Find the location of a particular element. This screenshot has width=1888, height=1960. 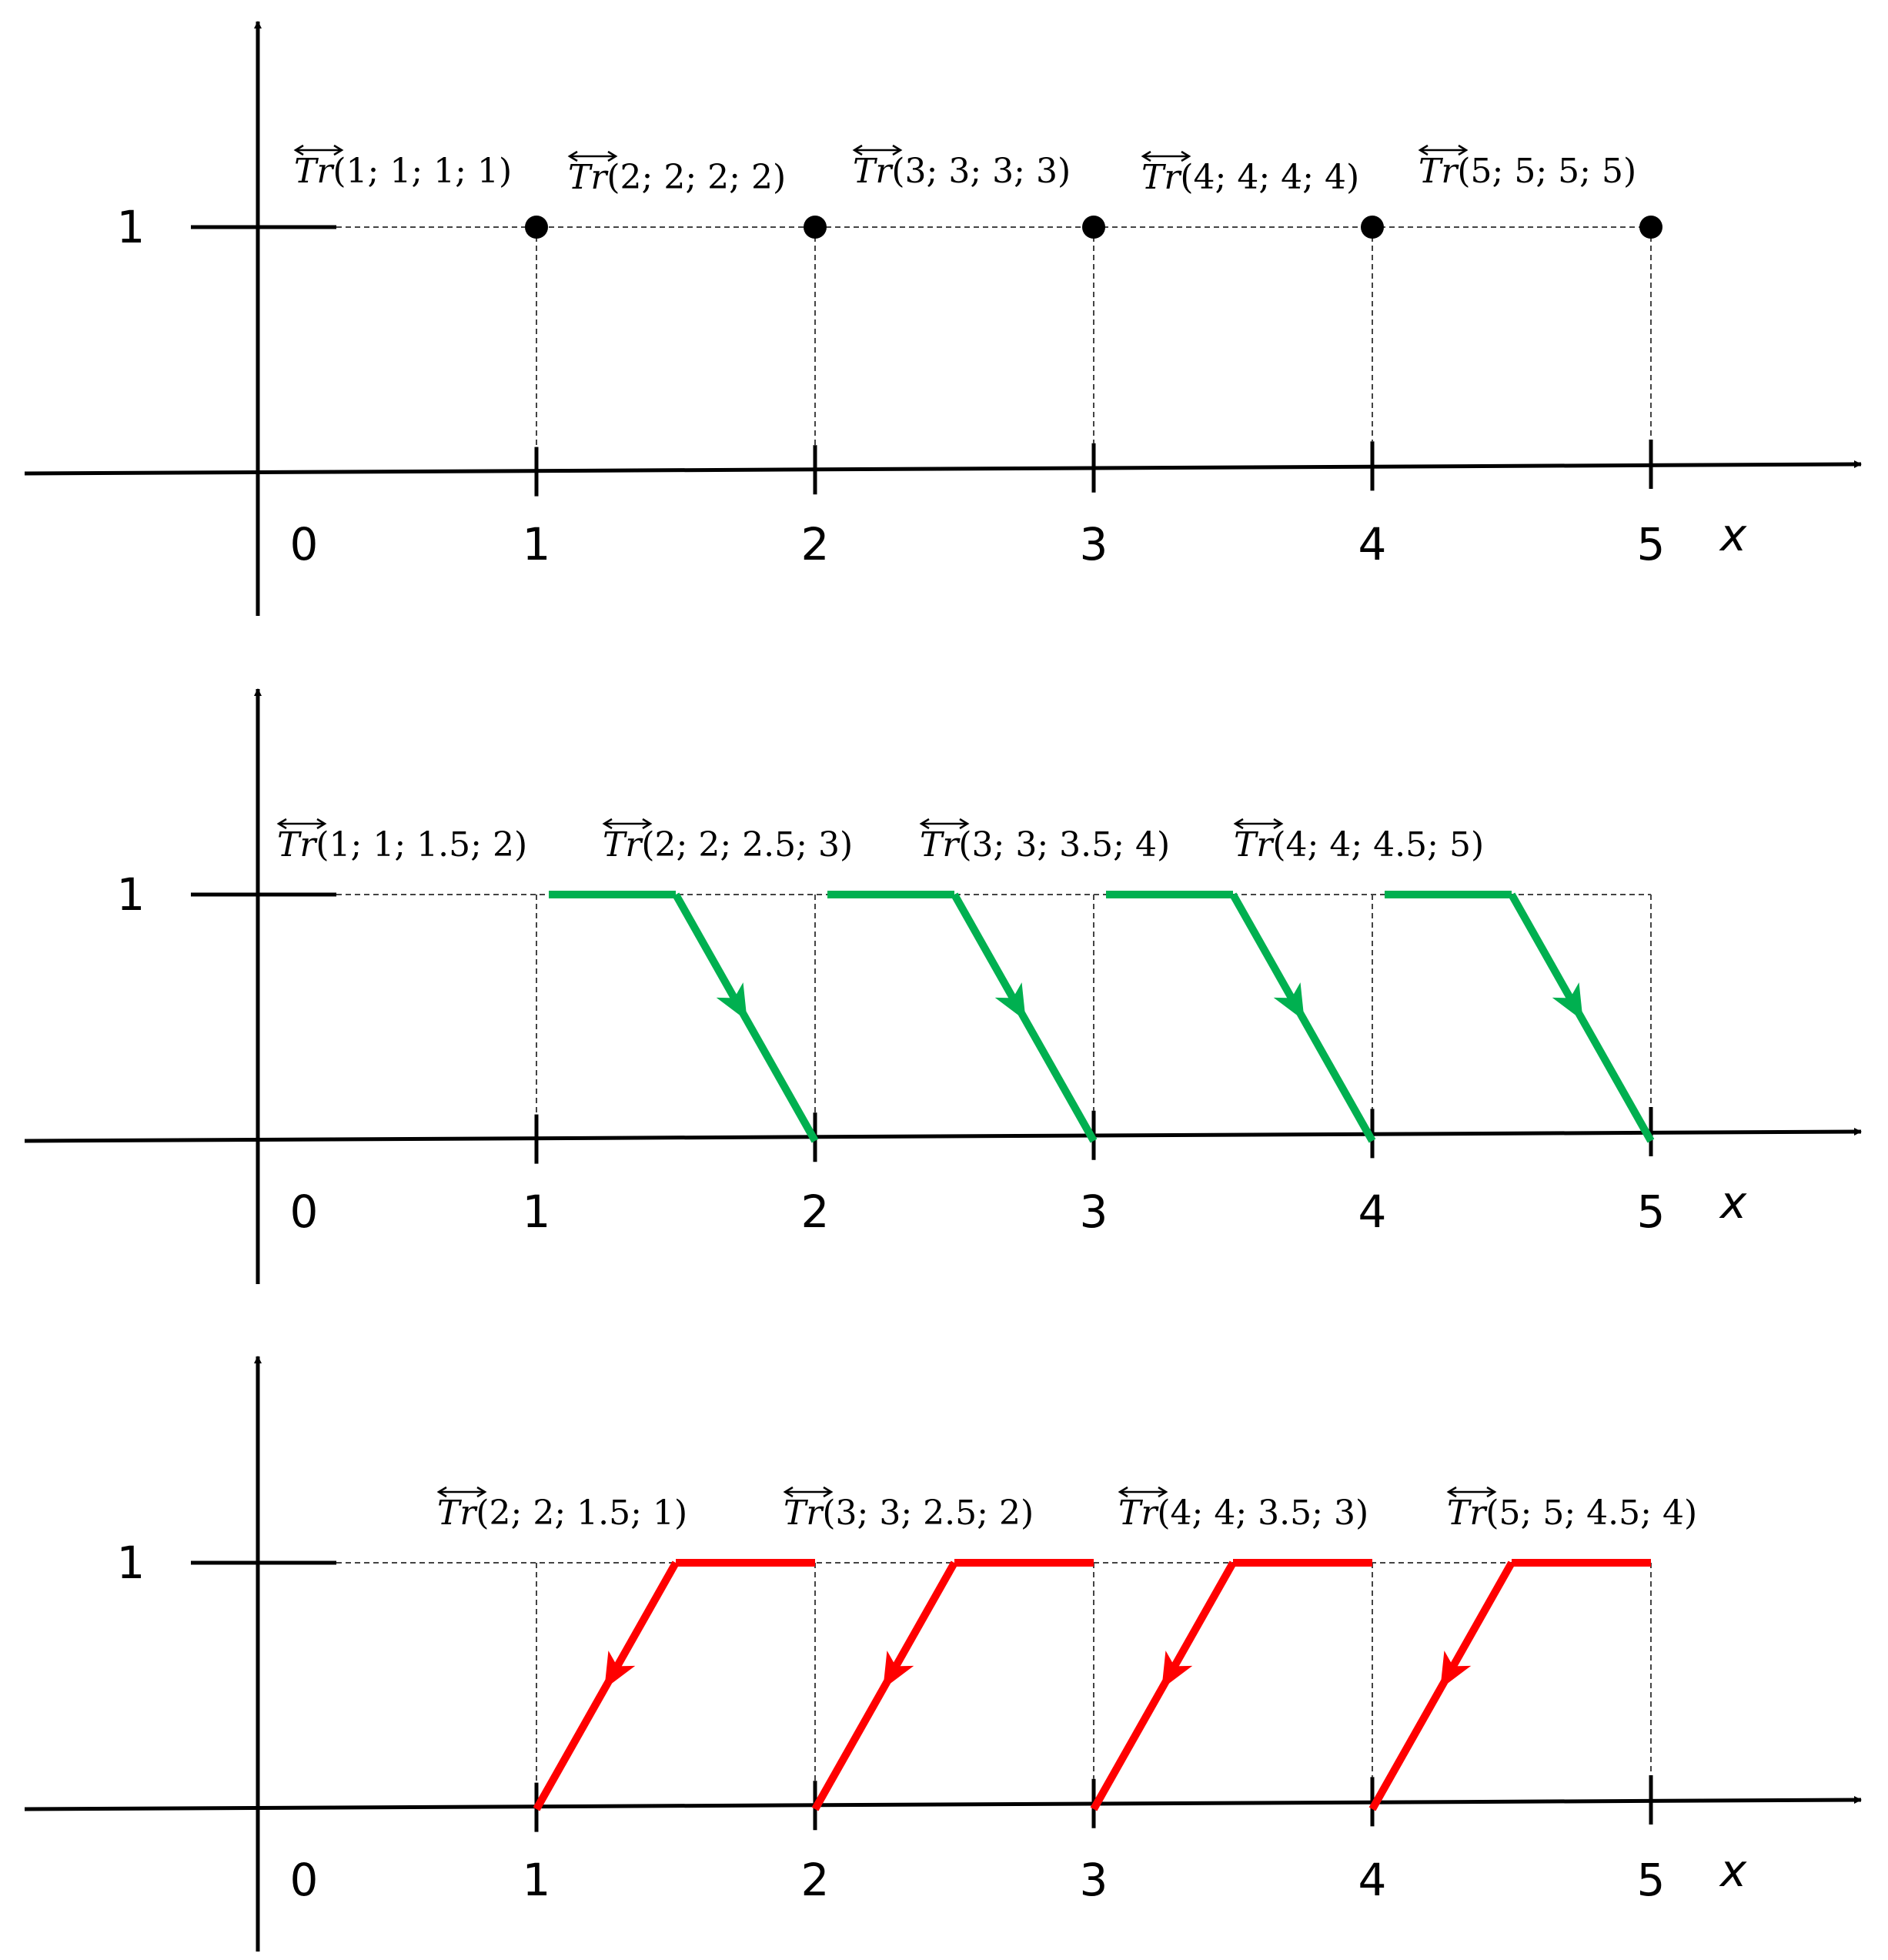

number-annotation: Tr(1; 1; 1.5; 2) is located at coordinates (401, 841).